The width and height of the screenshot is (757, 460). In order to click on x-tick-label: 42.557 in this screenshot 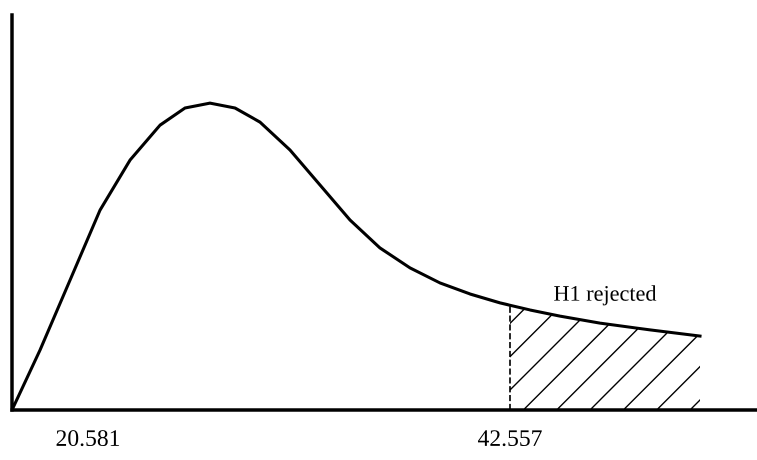, I will do `click(510, 438)`.